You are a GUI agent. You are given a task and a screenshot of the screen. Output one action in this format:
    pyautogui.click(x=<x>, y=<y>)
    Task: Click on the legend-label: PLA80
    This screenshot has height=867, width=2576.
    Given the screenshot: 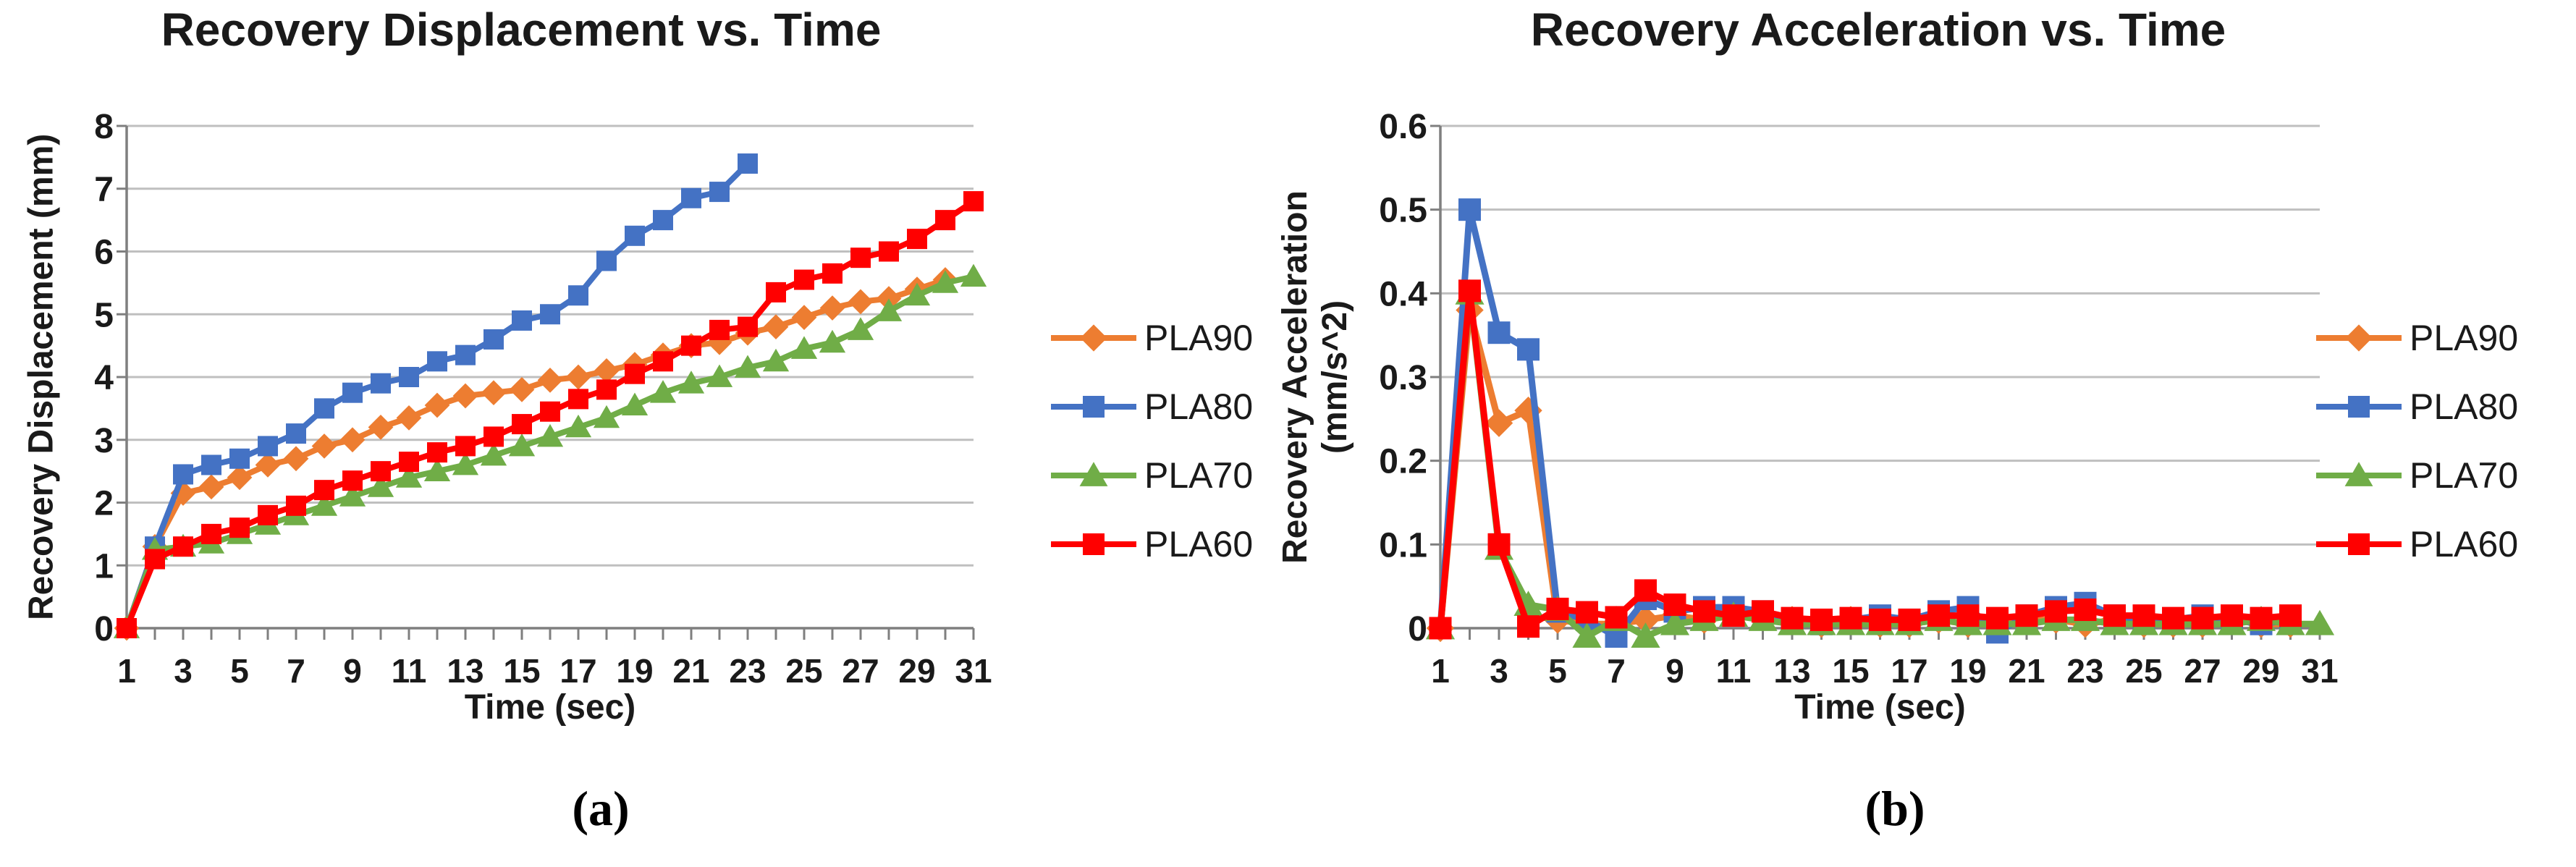 What is the action you would take?
    pyautogui.click(x=1199, y=406)
    